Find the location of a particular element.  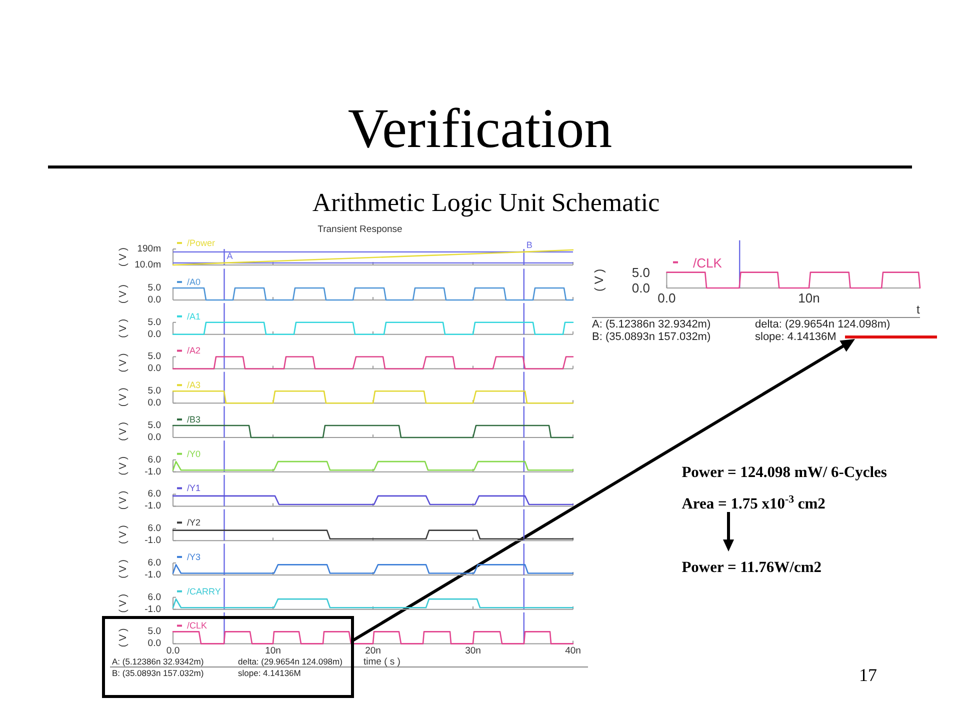

chart-title: Transient Response is located at coordinates (360, 229).